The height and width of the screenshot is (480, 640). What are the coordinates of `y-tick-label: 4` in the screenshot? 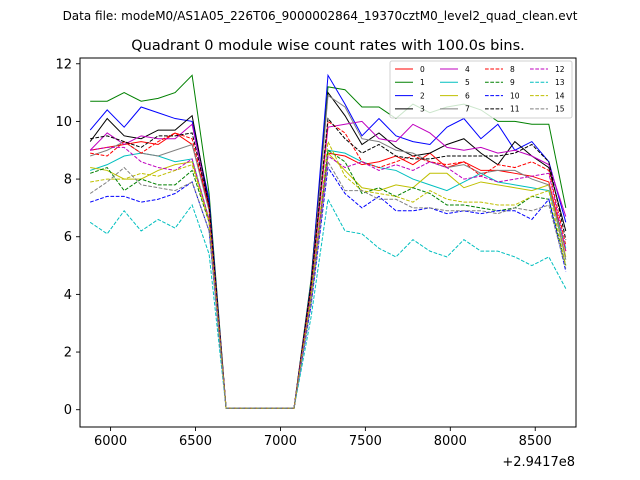 It's located at (68, 295).